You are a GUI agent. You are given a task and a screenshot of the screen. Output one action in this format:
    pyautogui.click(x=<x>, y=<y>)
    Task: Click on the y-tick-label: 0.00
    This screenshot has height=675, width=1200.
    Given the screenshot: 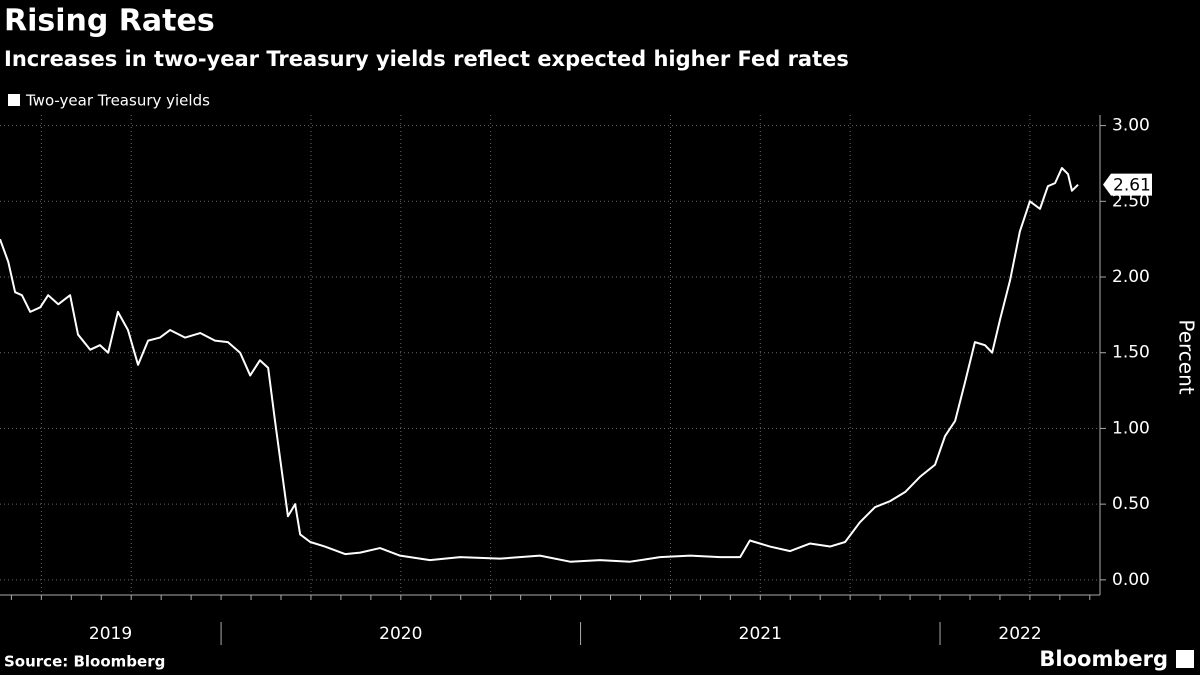 What is the action you would take?
    pyautogui.click(x=1131, y=580)
    